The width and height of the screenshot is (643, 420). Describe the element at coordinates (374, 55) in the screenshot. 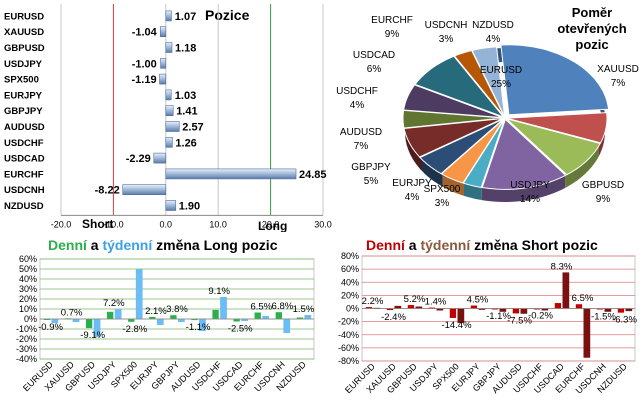

I see `pie-label-name-usdcad: USDCAD` at that location.